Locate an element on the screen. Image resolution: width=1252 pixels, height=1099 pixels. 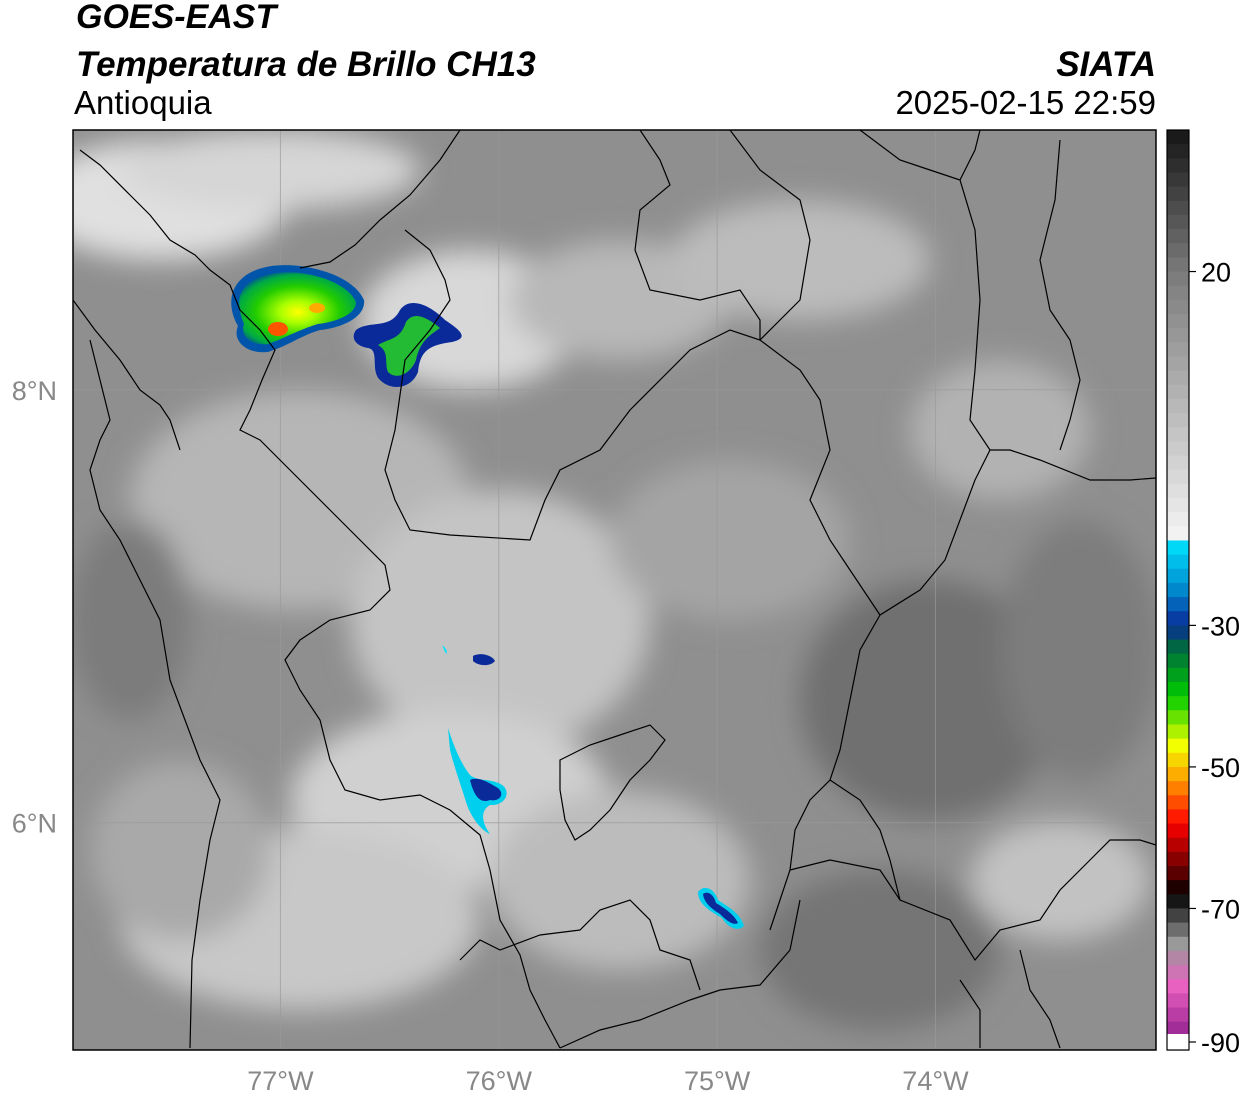
colorbar is located at coordinates (1178, 590).